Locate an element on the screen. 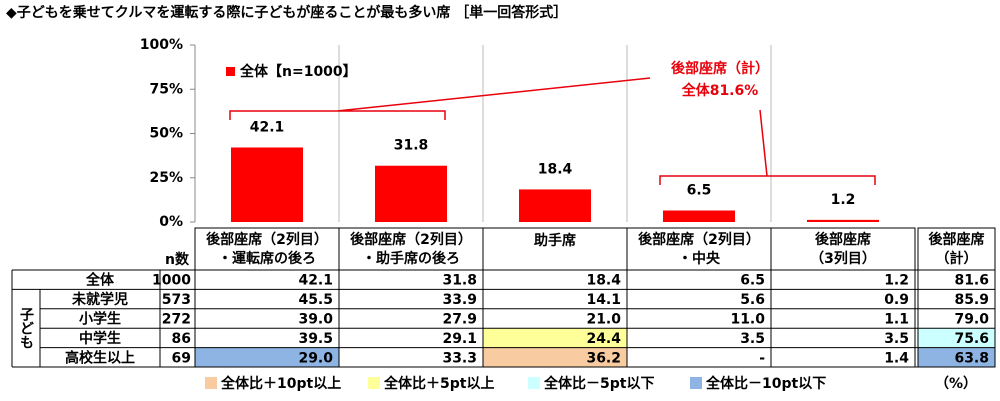 Image resolution: width=1000 pixels, height=401 pixels. annotation: 後部座席（計） is located at coordinates (720, 68).